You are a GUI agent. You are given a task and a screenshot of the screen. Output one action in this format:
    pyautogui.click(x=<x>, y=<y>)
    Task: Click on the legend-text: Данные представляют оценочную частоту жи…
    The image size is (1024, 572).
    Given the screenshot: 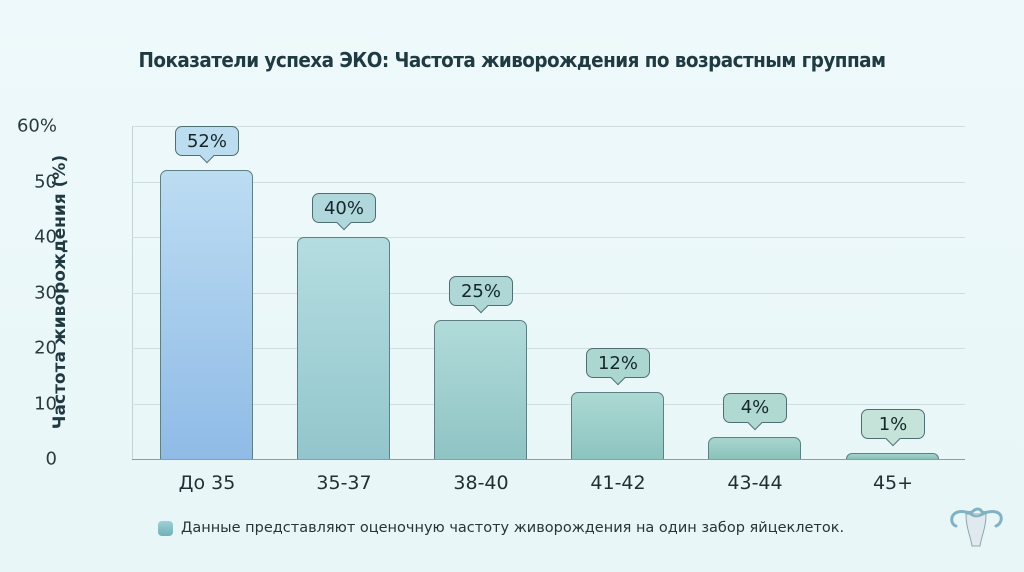 What is the action you would take?
    pyautogui.click(x=513, y=528)
    